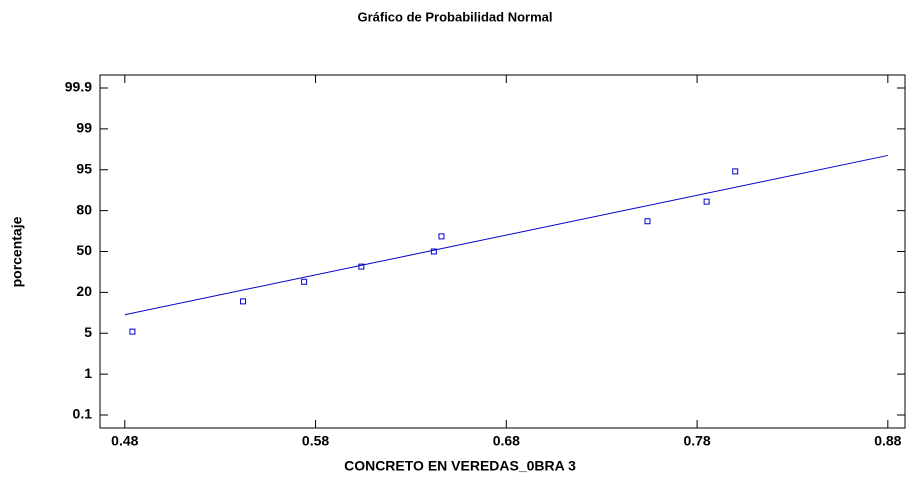 The width and height of the screenshot is (911, 478). I want to click on y-axis-label: porcentaje, so click(17, 251).